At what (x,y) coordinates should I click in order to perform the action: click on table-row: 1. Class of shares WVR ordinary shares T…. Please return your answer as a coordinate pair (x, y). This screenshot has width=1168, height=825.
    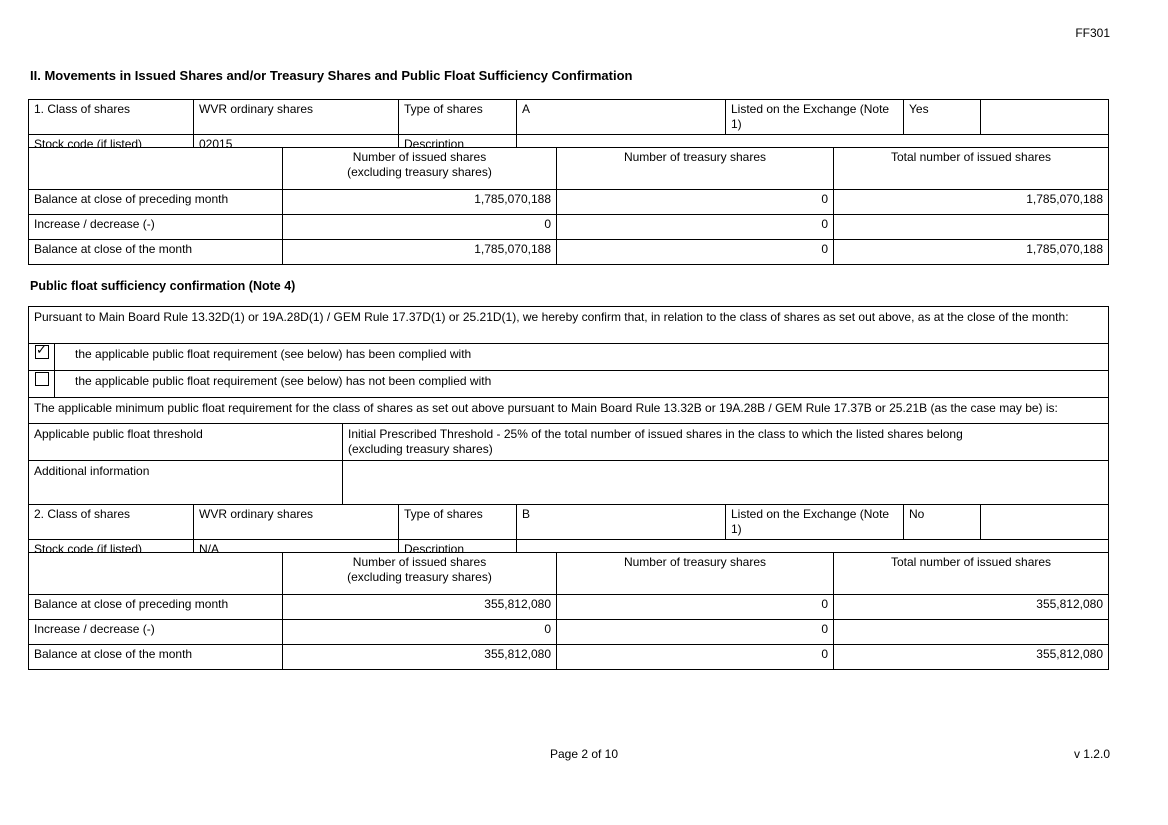
    Looking at the image, I should click on (568, 117).